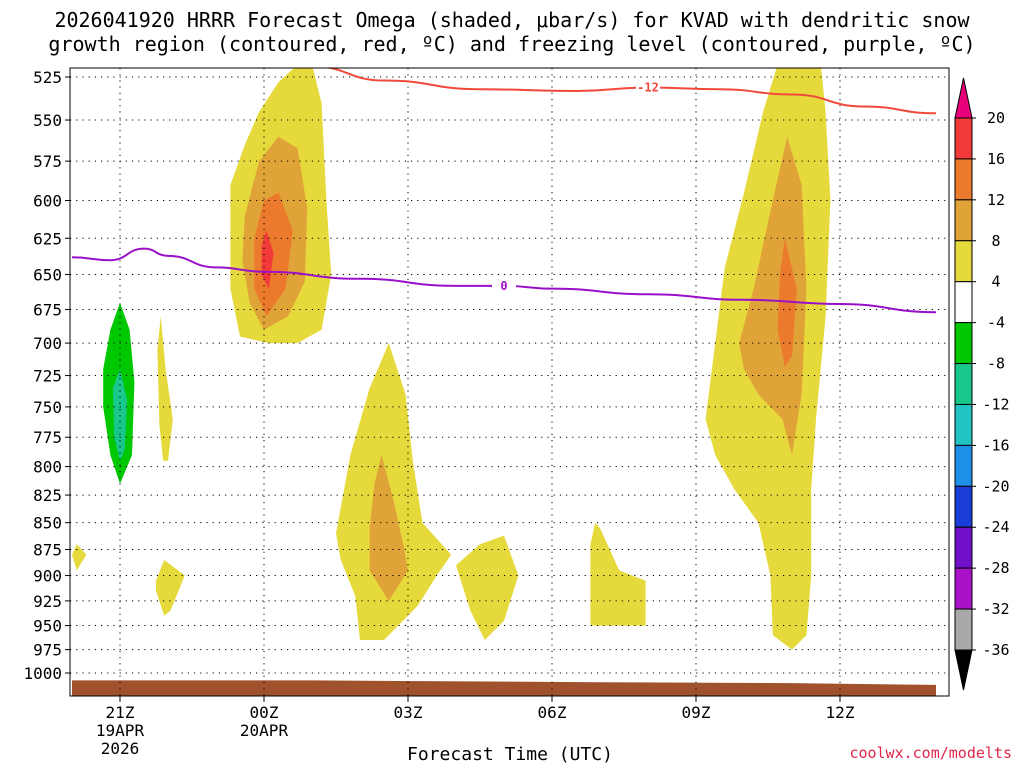  What do you see at coordinates (982, 384) in the screenshot?
I see `colorbar: 20 16 12 8 4 -4 -8 -12 -16 -20 -24 -28 -32 -36` at bounding box center [982, 384].